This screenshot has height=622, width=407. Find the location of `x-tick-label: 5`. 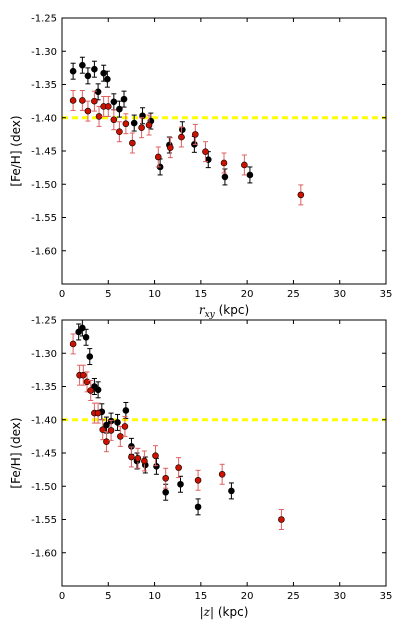

x-tick-label: 5 is located at coordinates (108, 294).